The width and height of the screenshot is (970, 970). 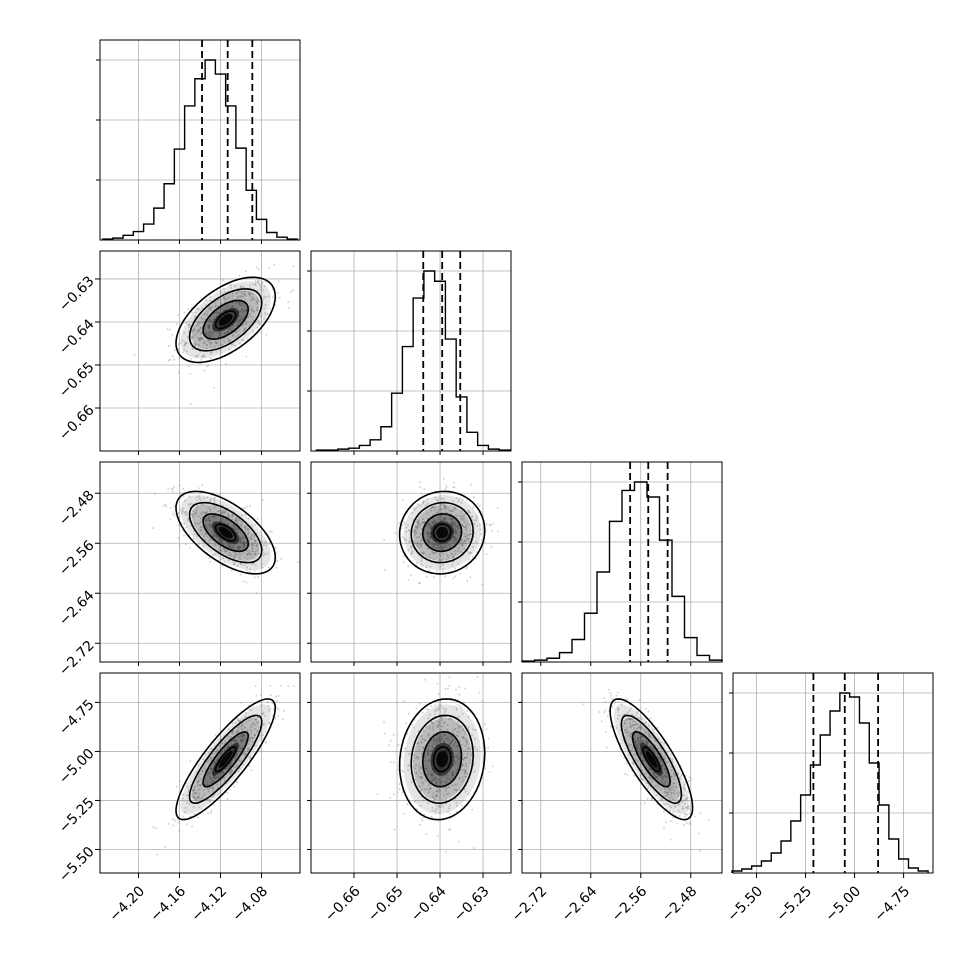 What do you see at coordinates (77, 380) in the screenshot?
I see `ytick-label-1-1: −0.65` at bounding box center [77, 380].